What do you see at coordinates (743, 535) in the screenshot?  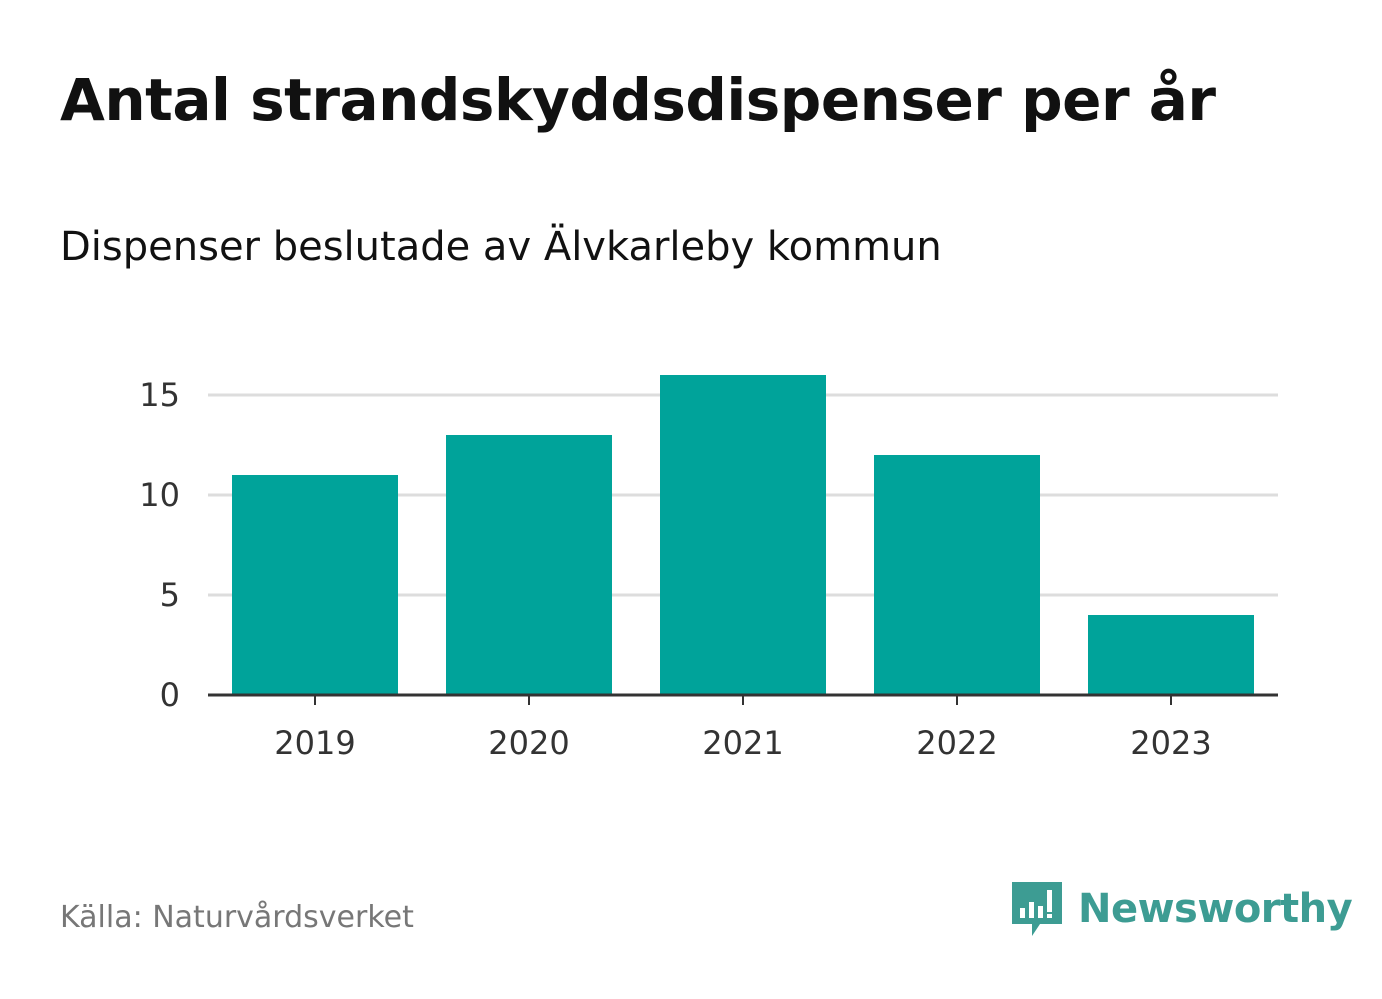 I see `bar-2021` at bounding box center [743, 535].